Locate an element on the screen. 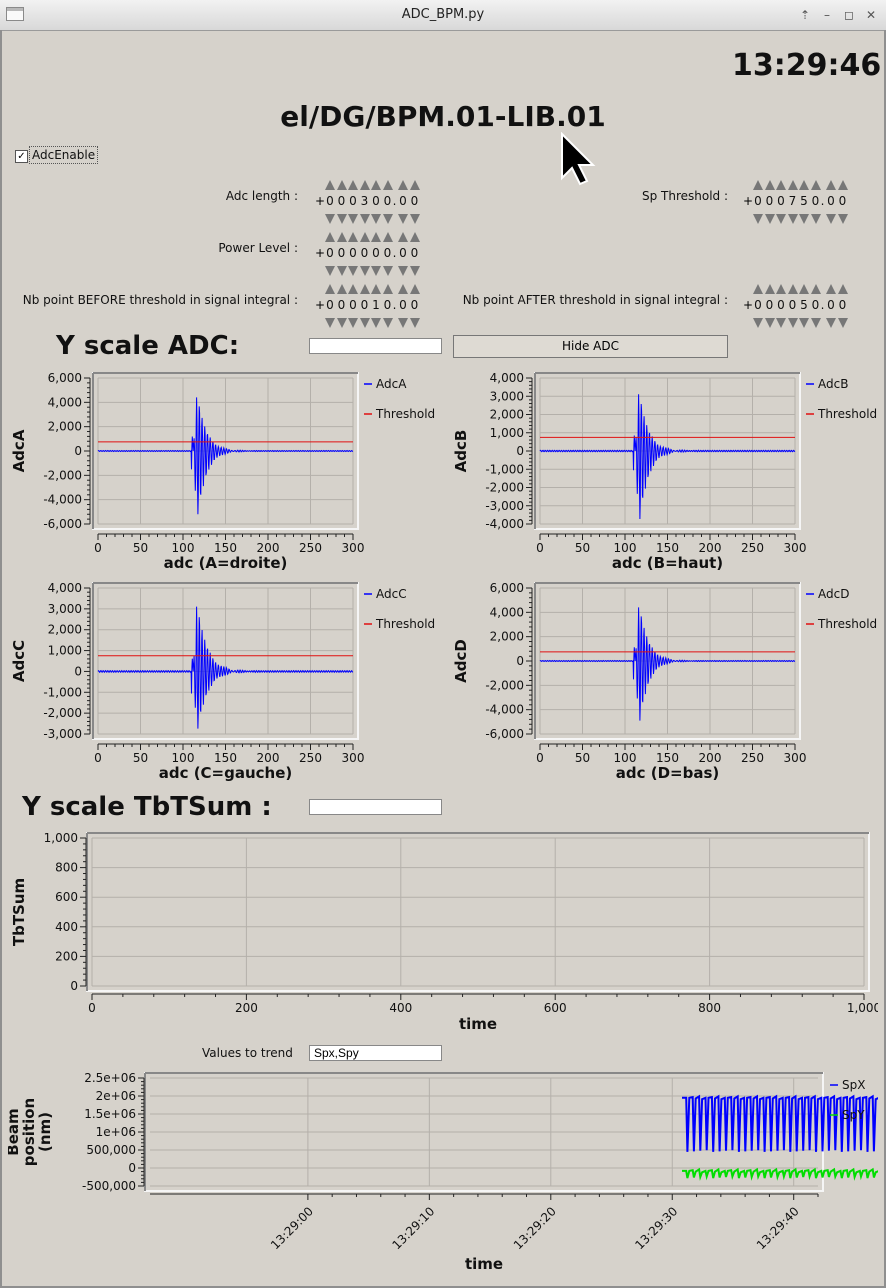 Image resolution: width=886 pixels, height=1288 pixels. wheel-digit: 7 is located at coordinates (792, 201).